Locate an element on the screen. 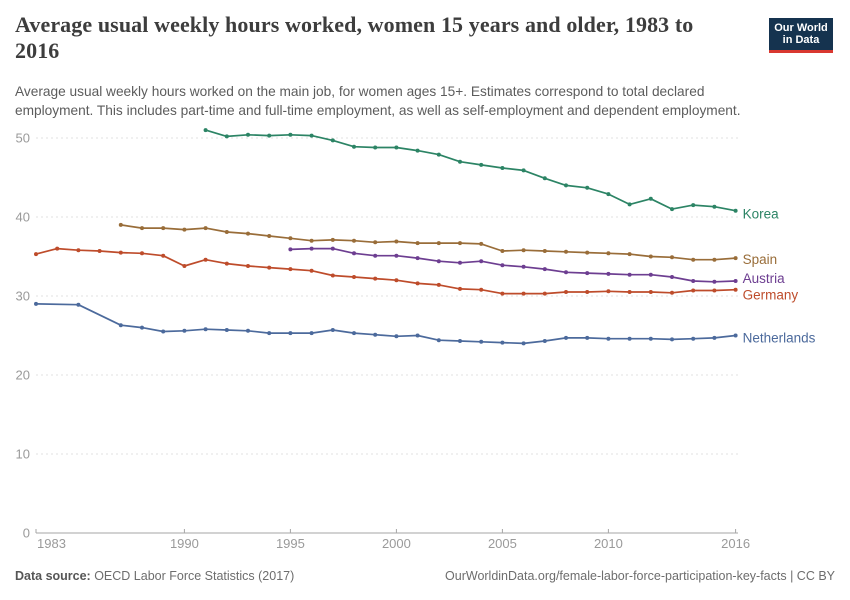  data-point-germany-2002 is located at coordinates (438, 284).